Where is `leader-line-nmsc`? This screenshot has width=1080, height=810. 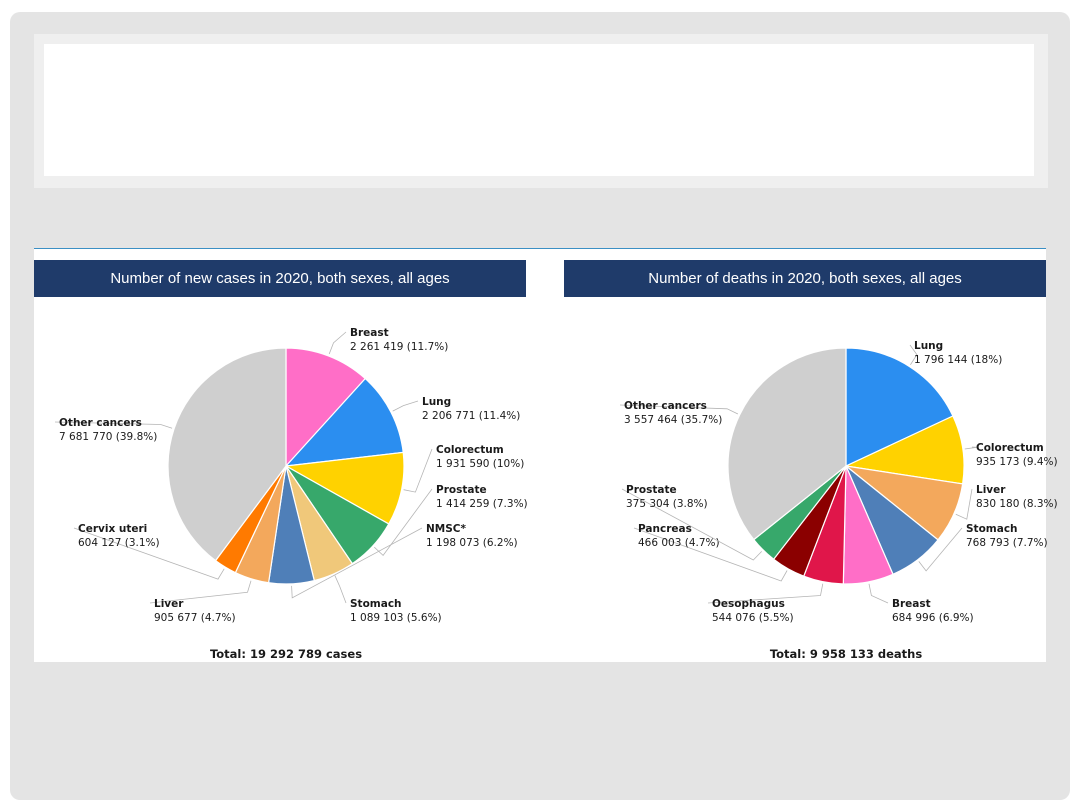
leader-line-nmsc is located at coordinates (357, 563).